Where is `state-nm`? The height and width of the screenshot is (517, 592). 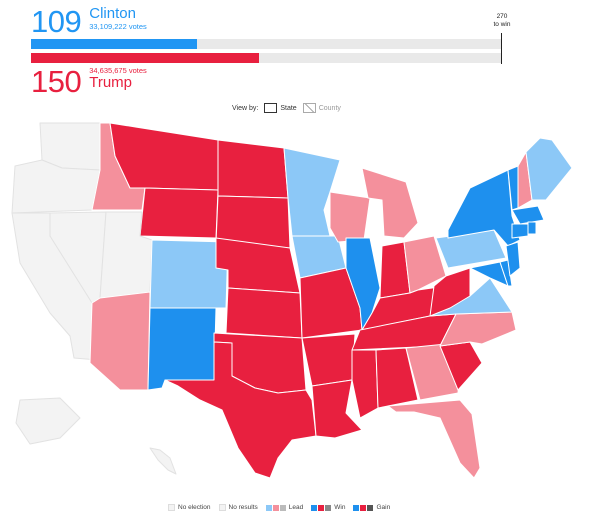 state-nm is located at coordinates (182, 349).